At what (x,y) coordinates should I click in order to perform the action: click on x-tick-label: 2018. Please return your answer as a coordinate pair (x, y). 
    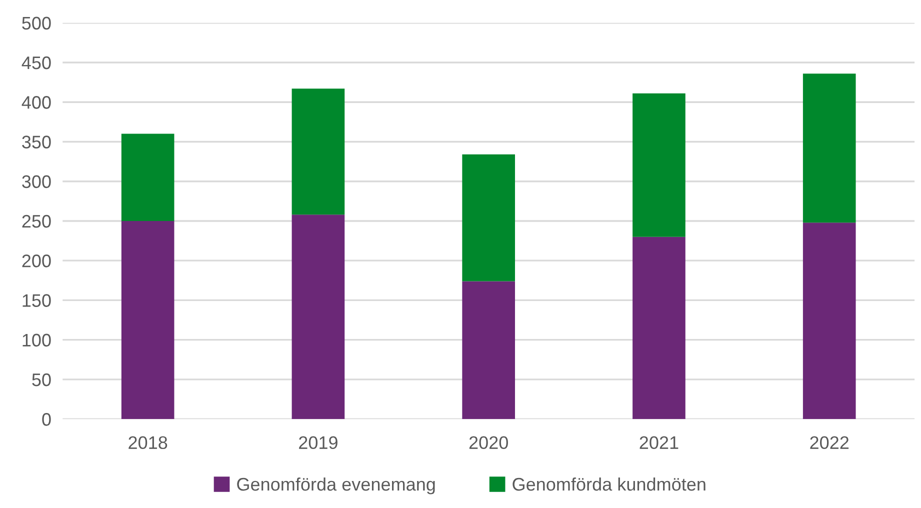
    Looking at the image, I should click on (148, 443).